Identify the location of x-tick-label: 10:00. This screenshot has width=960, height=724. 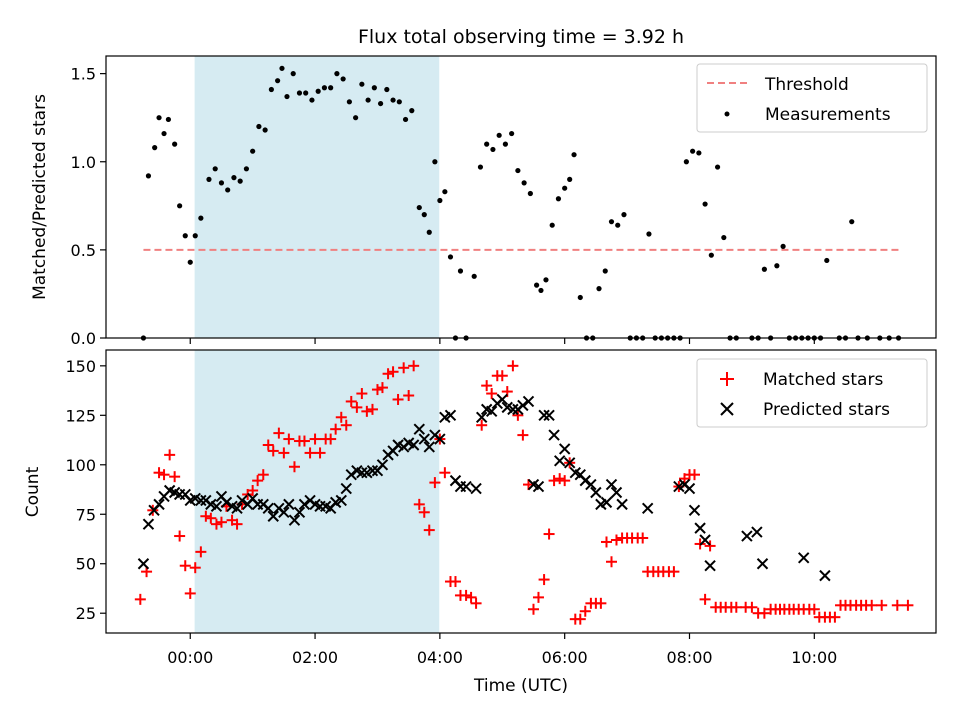
(814, 657).